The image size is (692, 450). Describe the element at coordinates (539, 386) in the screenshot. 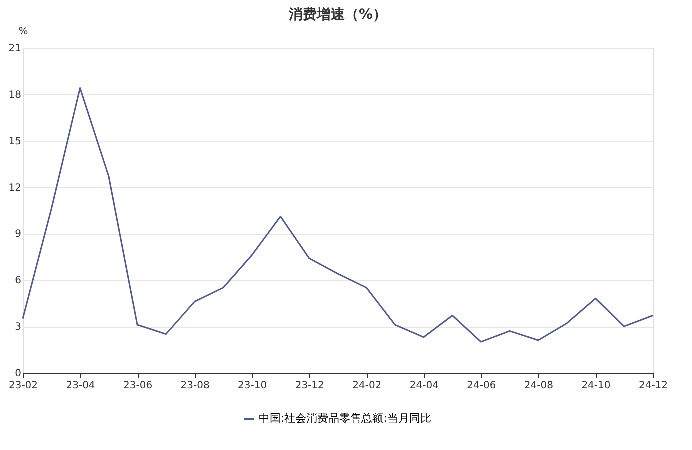

I see `x-tick-label: 24-08` at that location.